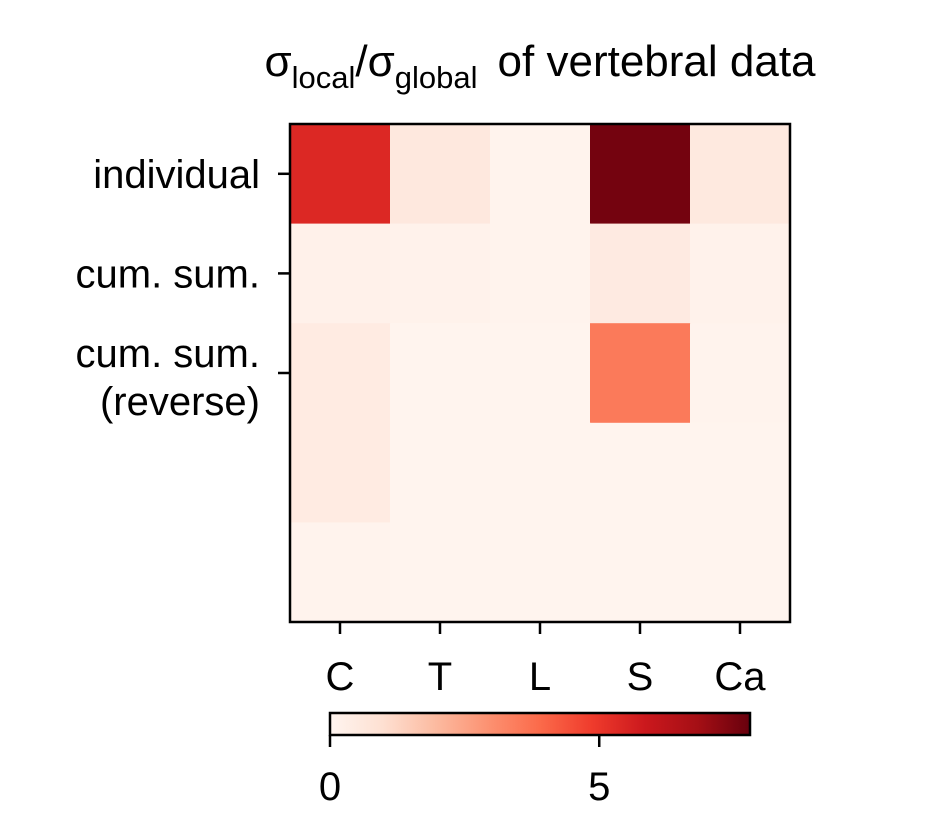 This screenshot has height=839, width=942. I want to click on x-tick-label: Ca, so click(740, 677).